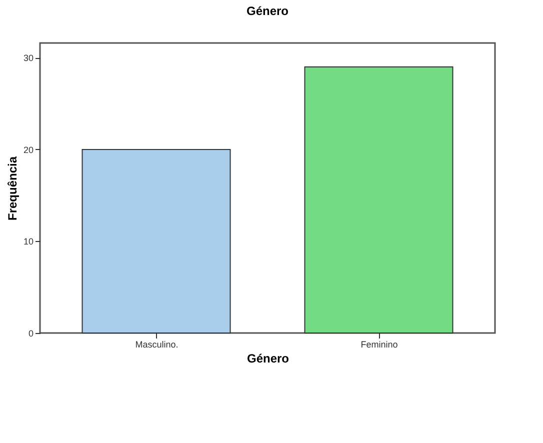 Image resolution: width=543 pixels, height=443 pixels. I want to click on y-tick-label: 10, so click(28, 241).